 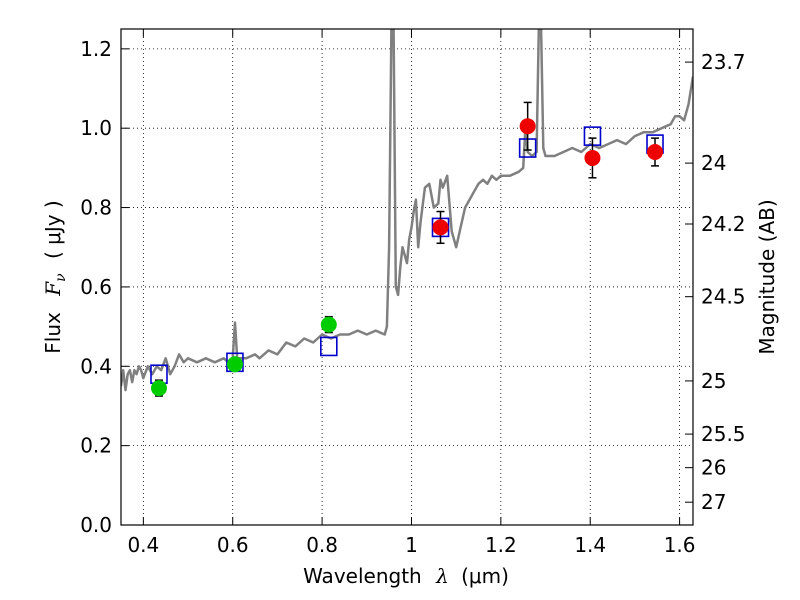 What do you see at coordinates (143, 545) in the screenshot?
I see `x-tick-label: 0.4` at bounding box center [143, 545].